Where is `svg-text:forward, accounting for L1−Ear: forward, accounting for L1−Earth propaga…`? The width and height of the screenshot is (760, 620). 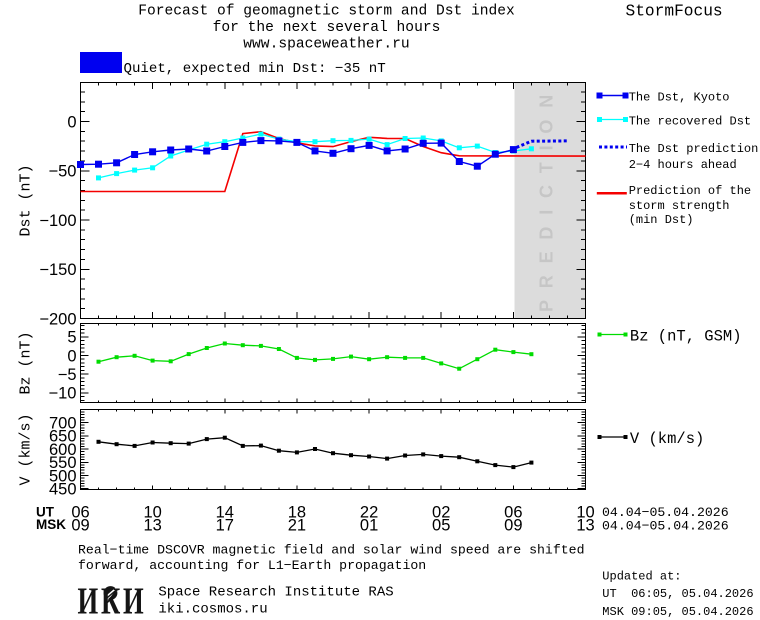 svg-text:forward, accounting for L1−Ear: forward, accounting for L1−Earth propaga… is located at coordinates (252, 565).